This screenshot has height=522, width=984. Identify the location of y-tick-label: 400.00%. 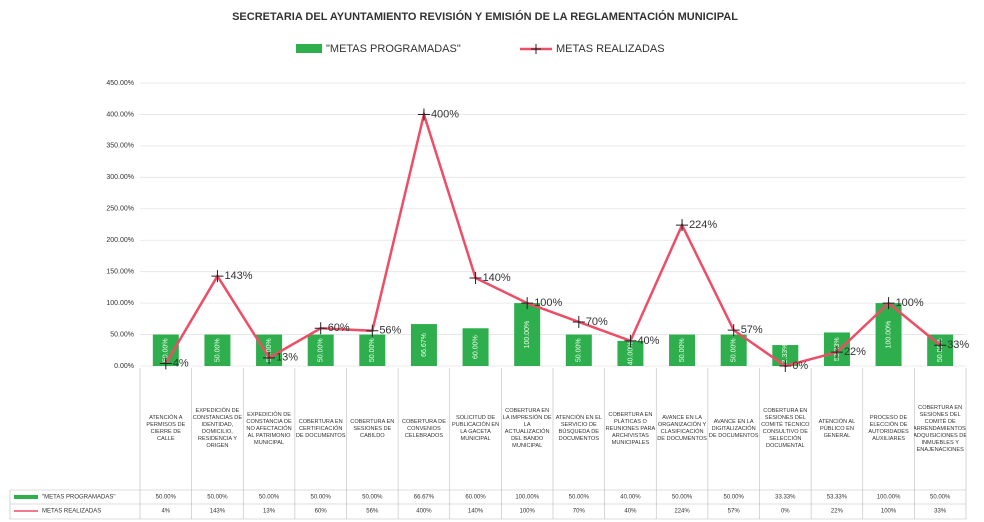
(120, 114).